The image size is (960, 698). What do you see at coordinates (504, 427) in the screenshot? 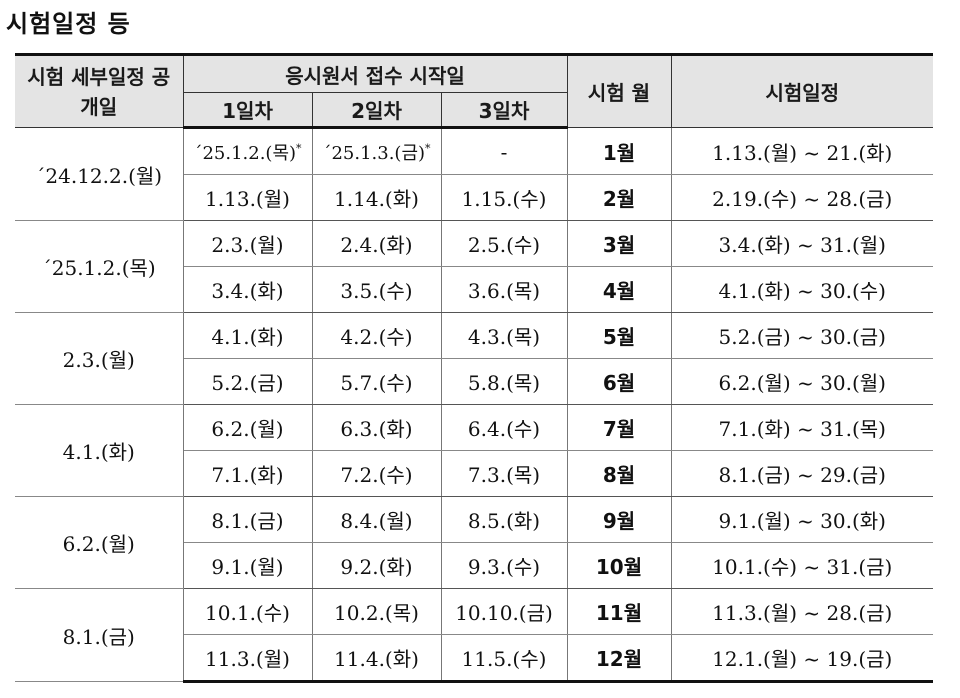
I see `day3-cell: 6.4.(수)` at bounding box center [504, 427].